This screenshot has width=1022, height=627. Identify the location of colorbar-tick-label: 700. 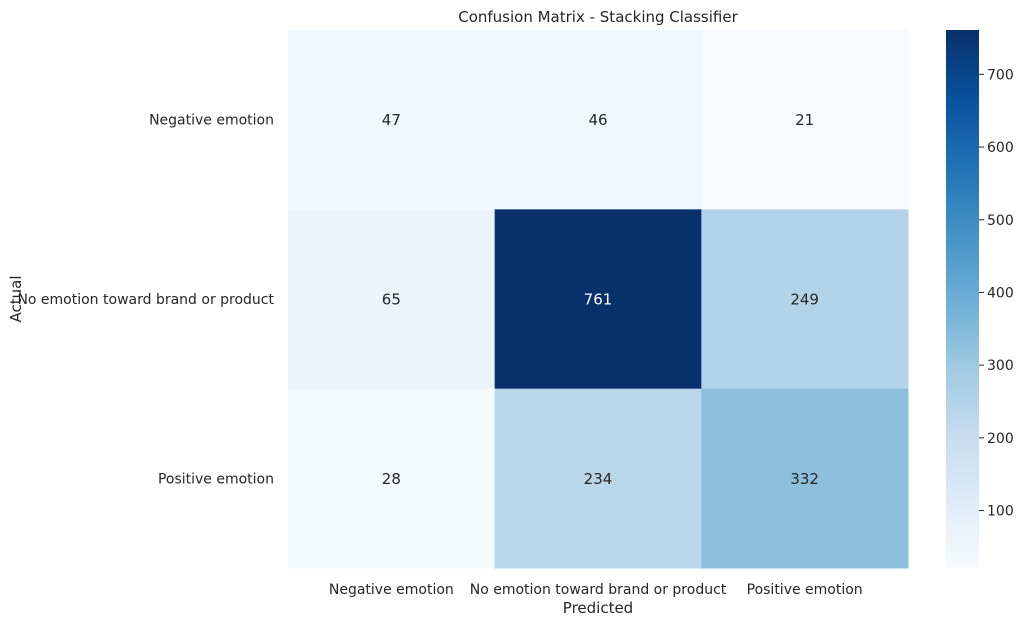
(1000, 75).